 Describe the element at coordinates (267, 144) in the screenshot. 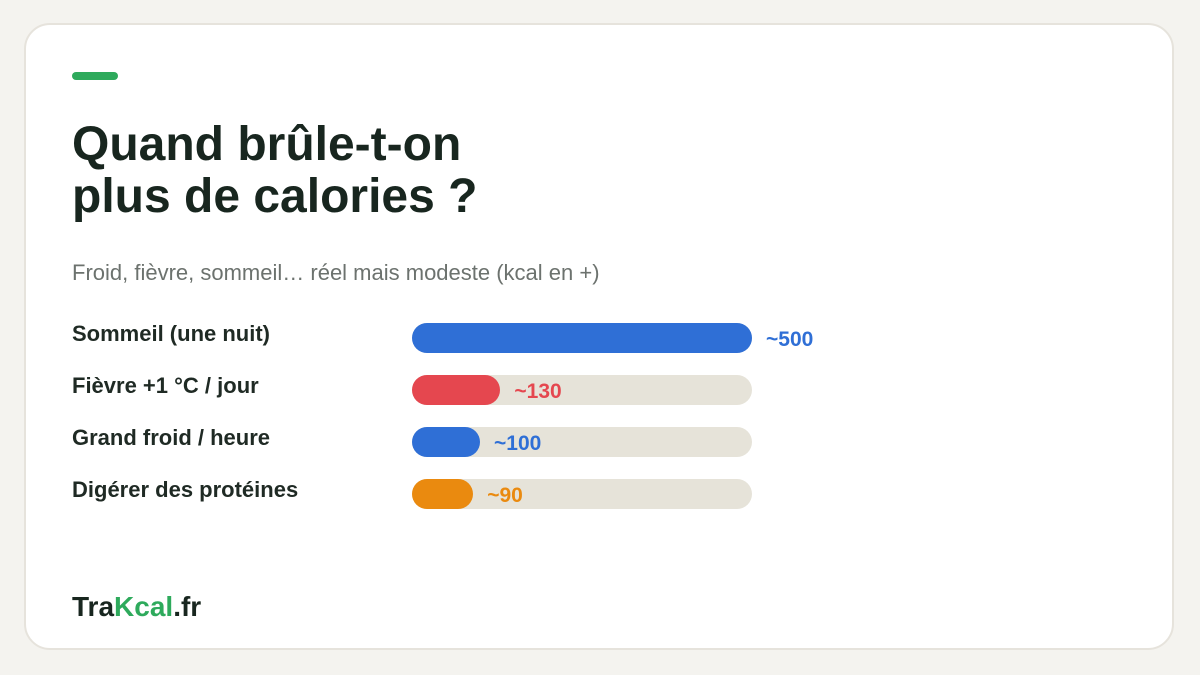

I see `title-line-1: Quand brûle-t-on` at that location.